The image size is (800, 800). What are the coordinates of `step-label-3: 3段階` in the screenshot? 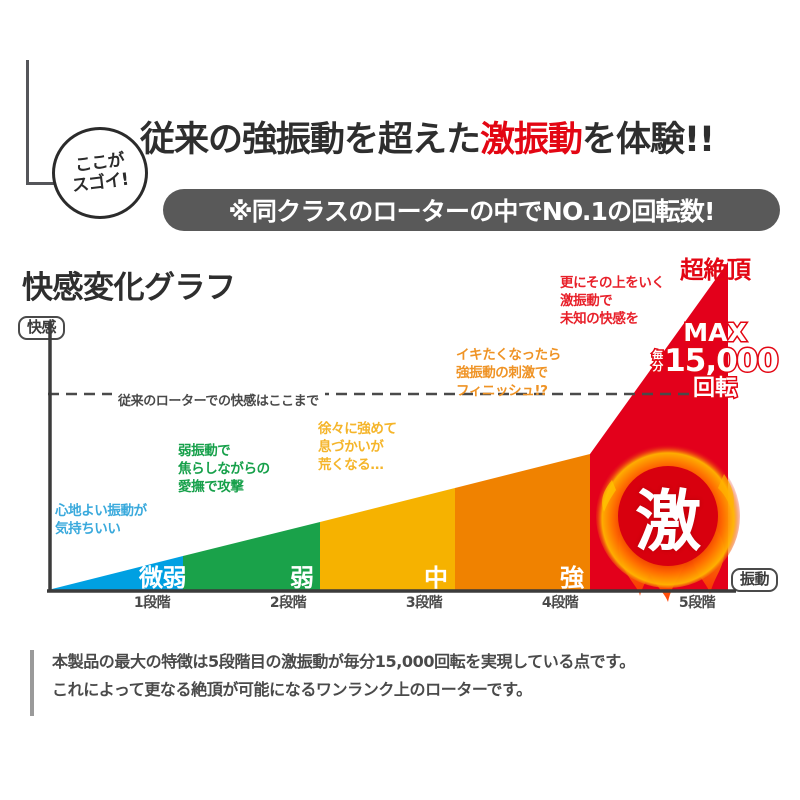 It's located at (424, 603).